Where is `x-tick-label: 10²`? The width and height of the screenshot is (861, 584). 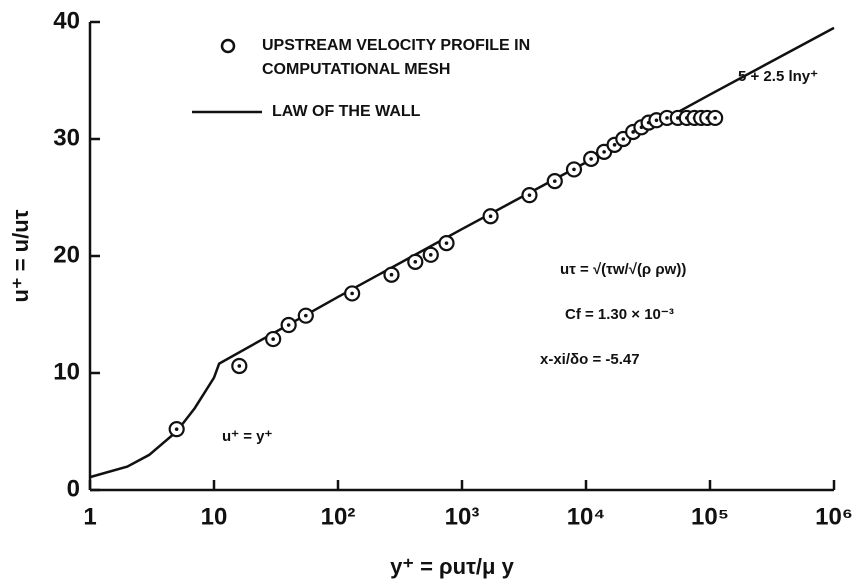
x-tick-label: 10² is located at coordinates (338, 516).